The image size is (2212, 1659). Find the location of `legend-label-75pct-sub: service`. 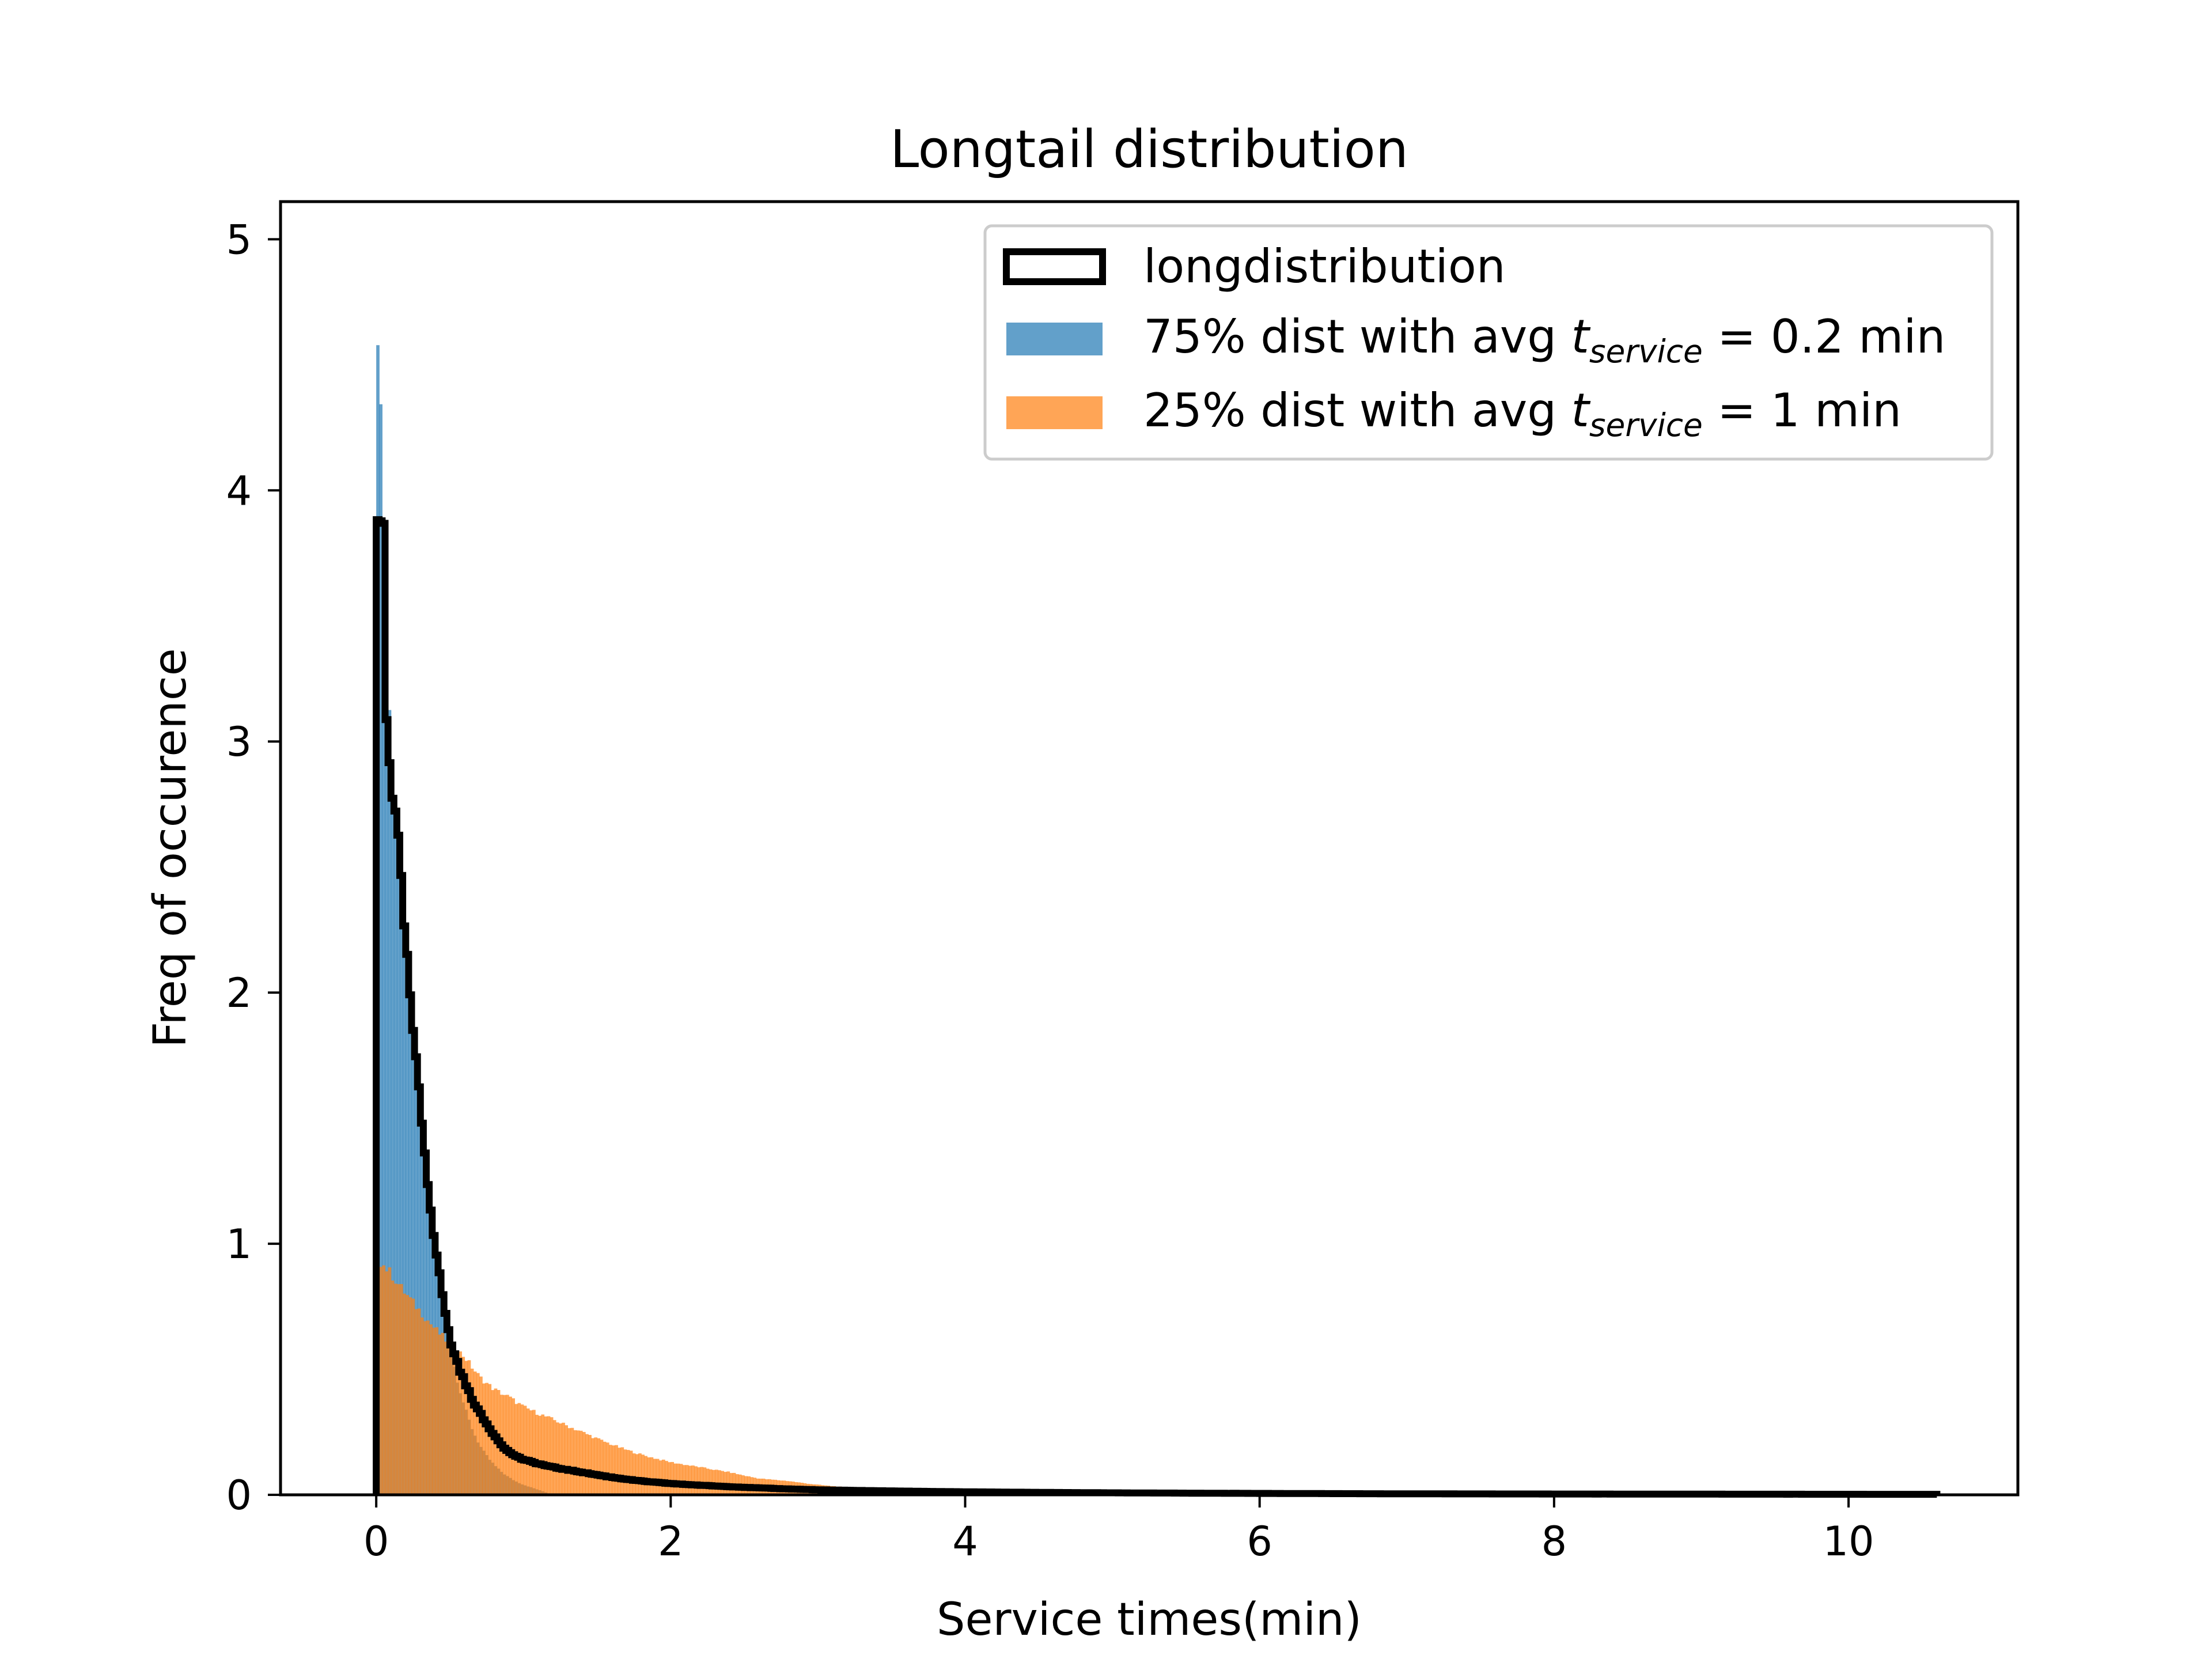

legend-label-75pct-sub: service is located at coordinates (1646, 351).